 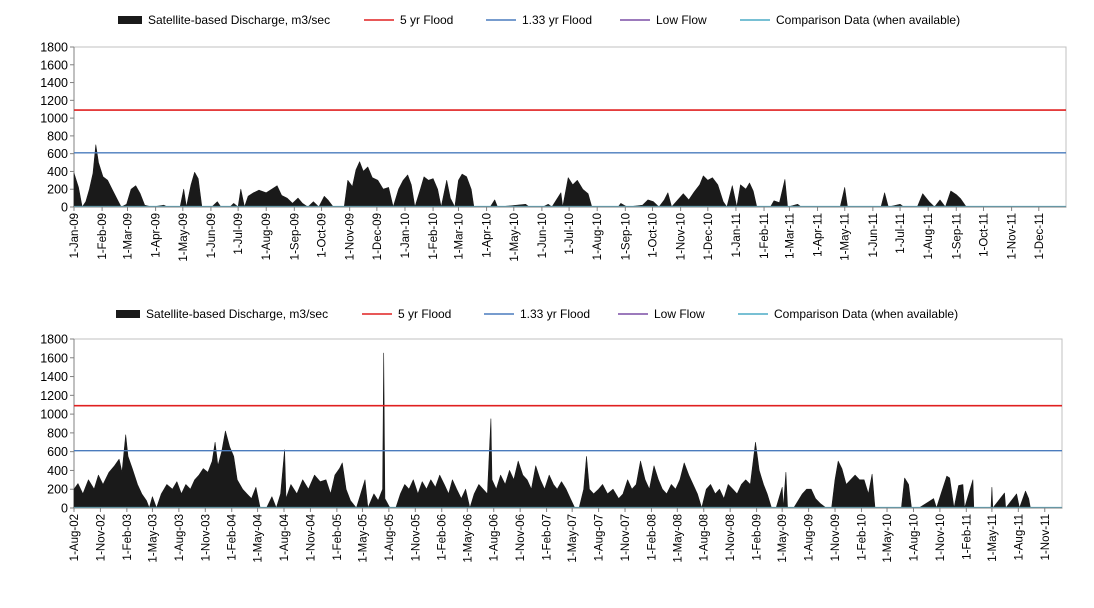 I want to click on x-tick-label: 1-Nov-04, so click(x=311, y=537).